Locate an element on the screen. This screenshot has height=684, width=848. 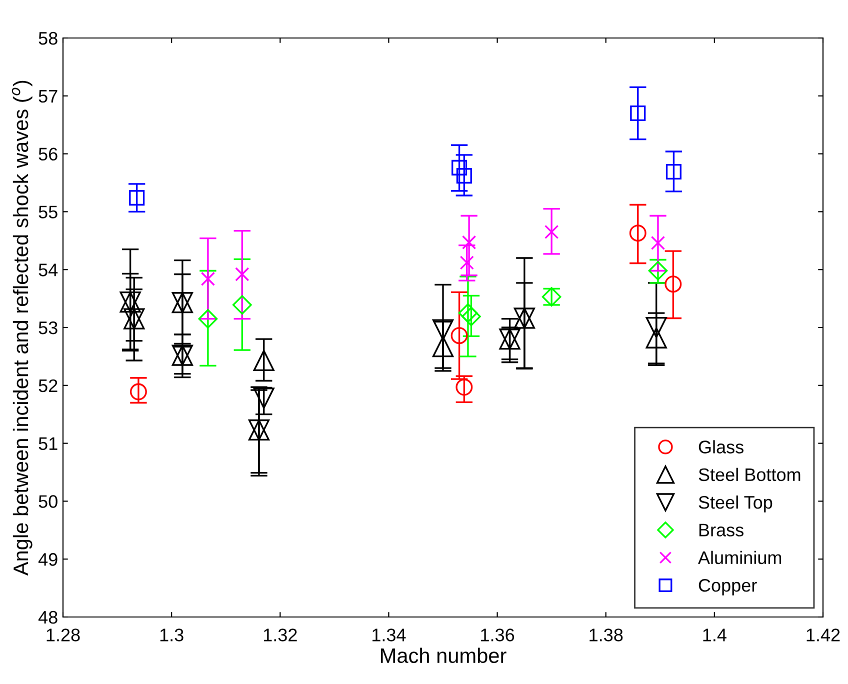
x-tick-label: 1.36 is located at coordinates (497, 635).